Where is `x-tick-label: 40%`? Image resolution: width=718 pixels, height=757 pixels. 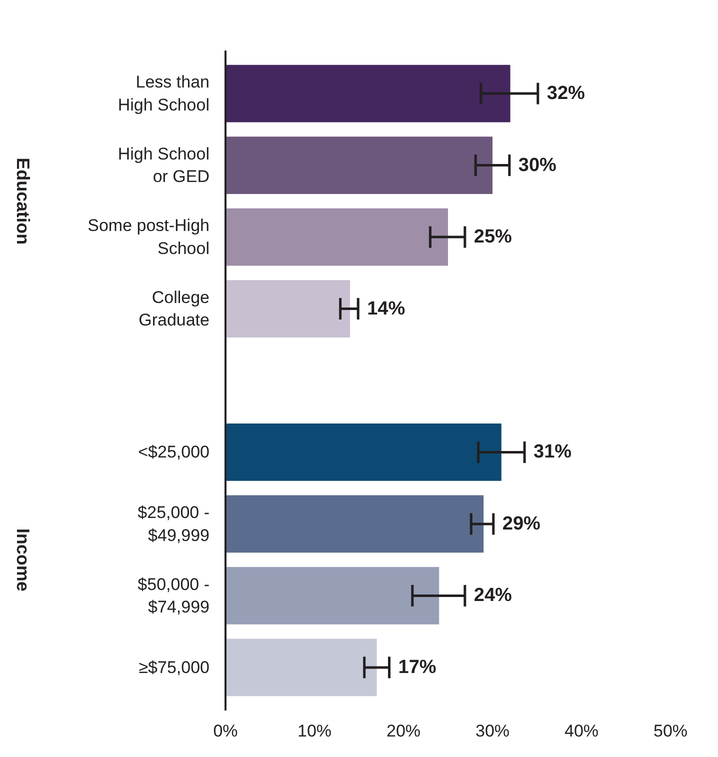 x-tick-label: 40% is located at coordinates (581, 731).